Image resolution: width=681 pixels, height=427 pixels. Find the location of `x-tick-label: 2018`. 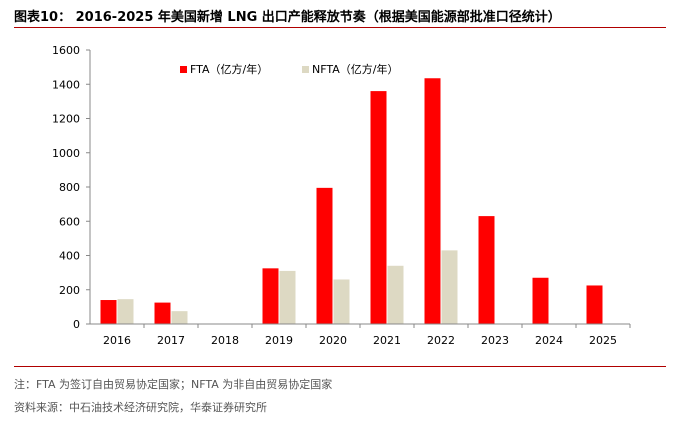

x-tick-label: 2018 is located at coordinates (225, 340).